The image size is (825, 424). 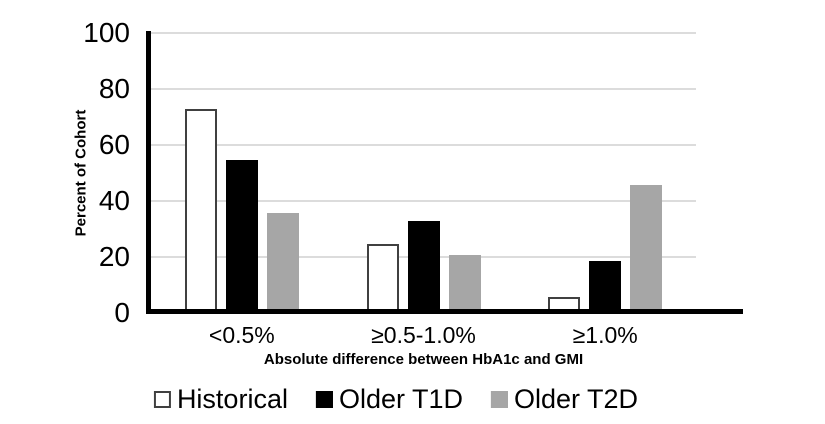 What do you see at coordinates (114, 200) in the screenshot?
I see `y-tick-label-40: 40` at bounding box center [114, 200].